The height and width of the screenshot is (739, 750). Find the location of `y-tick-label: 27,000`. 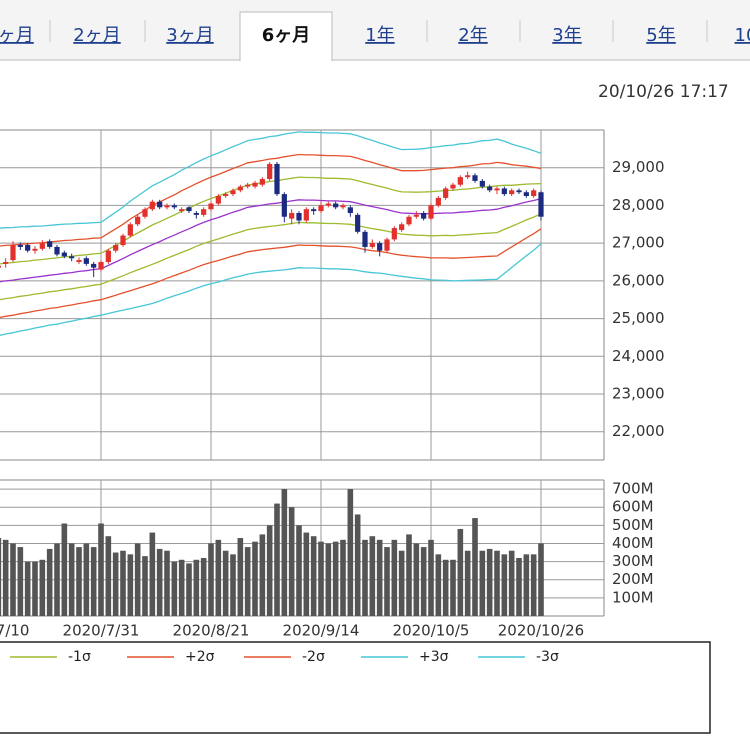

y-tick-label: 27,000 is located at coordinates (638, 243).